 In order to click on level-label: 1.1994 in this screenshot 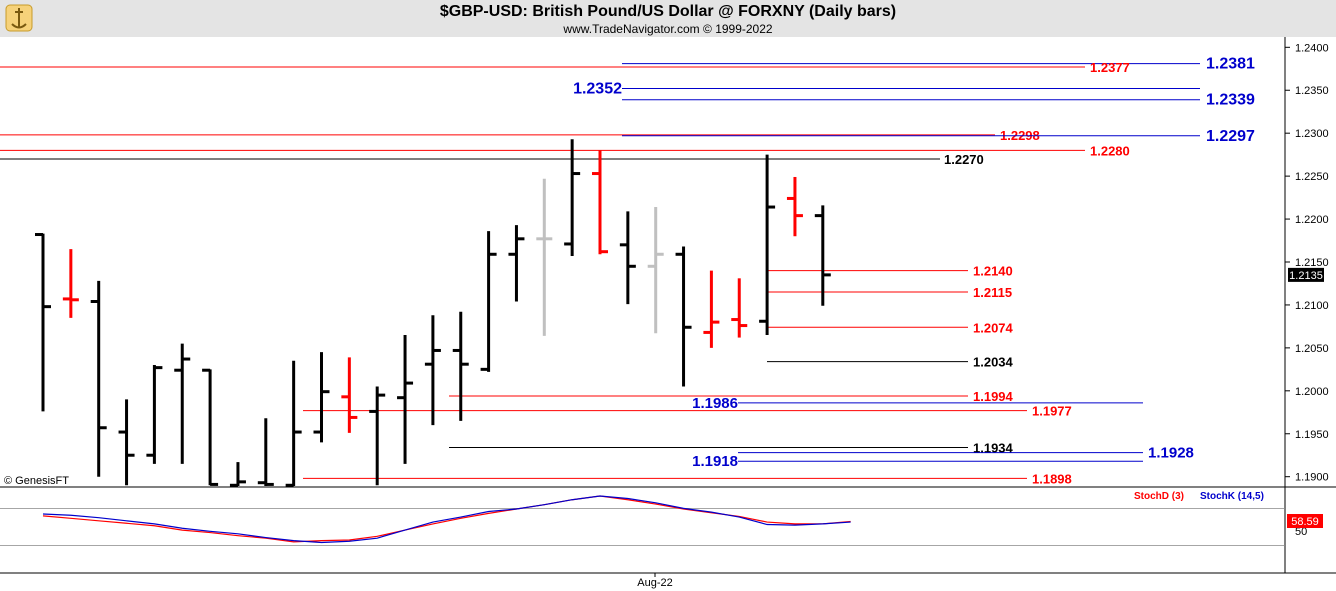, I will do `click(993, 396)`.